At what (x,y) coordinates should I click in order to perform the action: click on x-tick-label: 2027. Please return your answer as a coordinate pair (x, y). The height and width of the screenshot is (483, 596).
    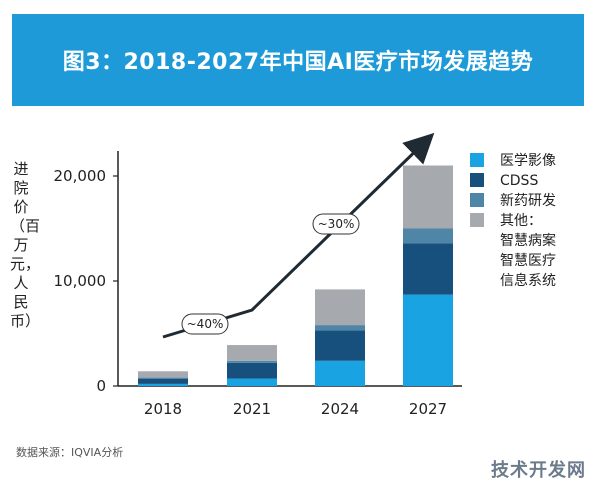
    Looking at the image, I should click on (428, 409).